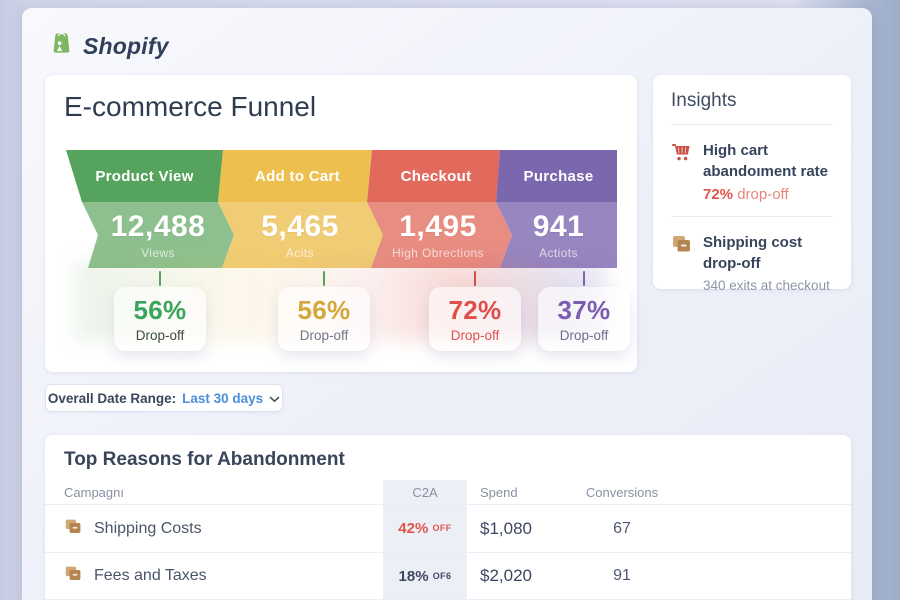  What do you see at coordinates (297, 176) in the screenshot?
I see `funnel-stage-1-label: Add to Cart` at bounding box center [297, 176].